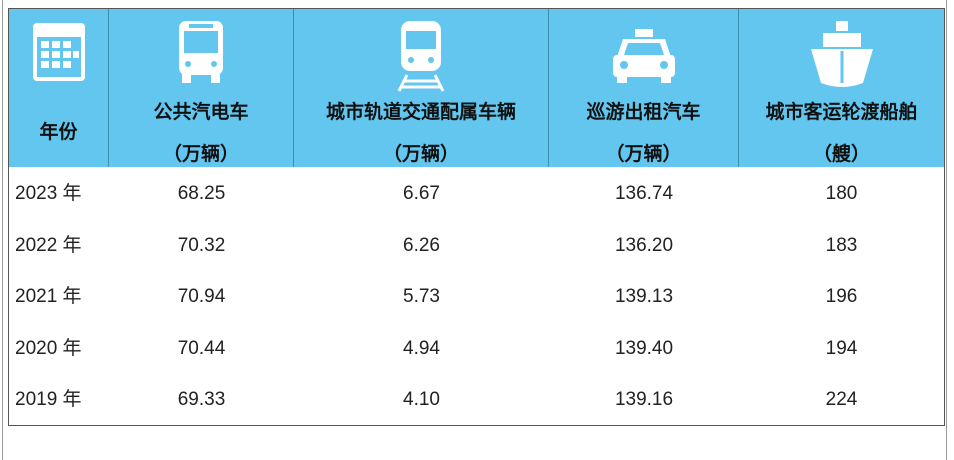  What do you see at coordinates (841, 245) in the screenshot?
I see `value-cell: 183` at bounding box center [841, 245].